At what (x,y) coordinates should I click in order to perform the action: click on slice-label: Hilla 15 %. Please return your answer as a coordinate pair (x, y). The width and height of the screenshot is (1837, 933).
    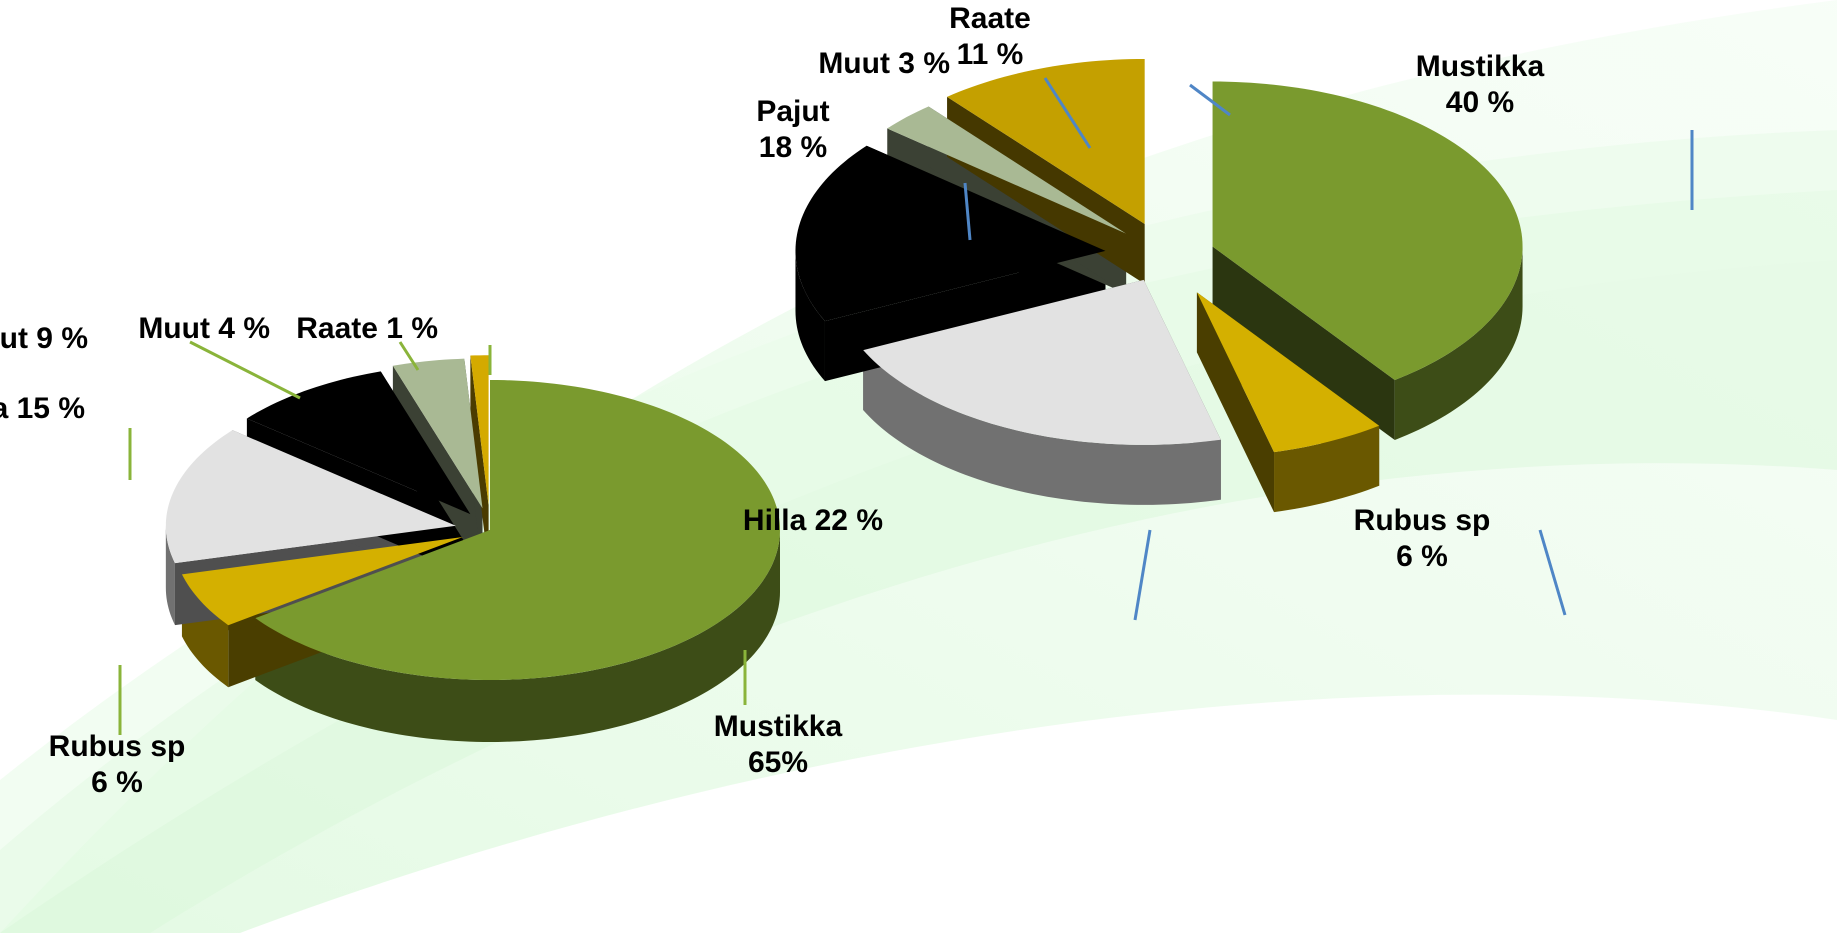
    Looking at the image, I should click on (42, 408).